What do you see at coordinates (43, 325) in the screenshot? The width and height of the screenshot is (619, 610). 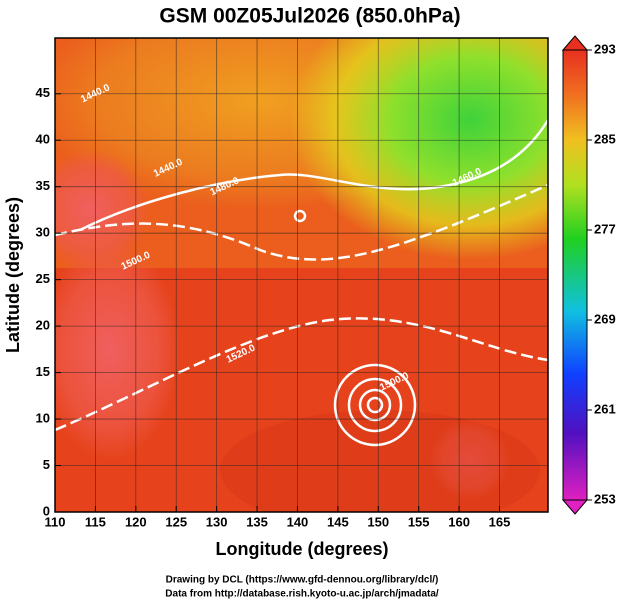 I see `y-tick-label: 20` at bounding box center [43, 325].